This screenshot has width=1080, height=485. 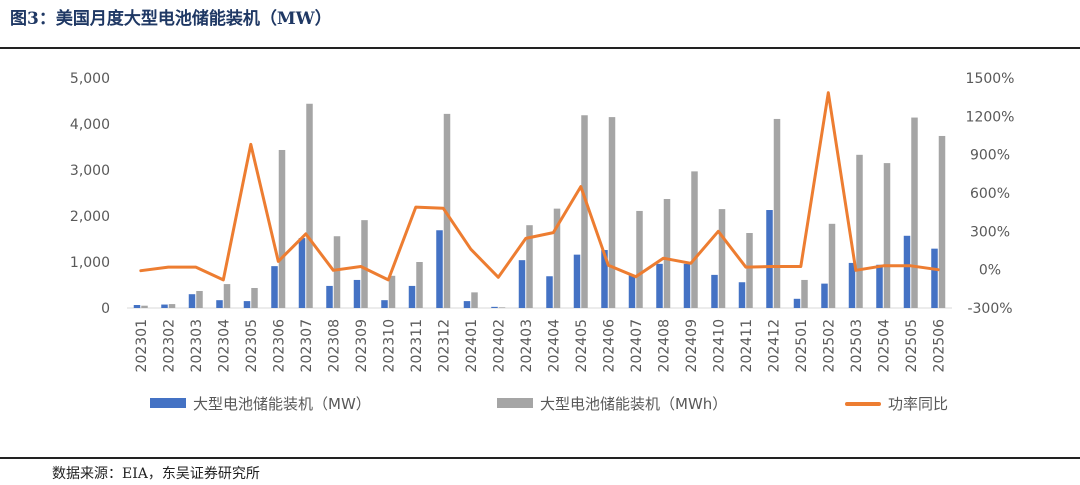 I want to click on x-tick-label: 202404, so click(x=554, y=346).